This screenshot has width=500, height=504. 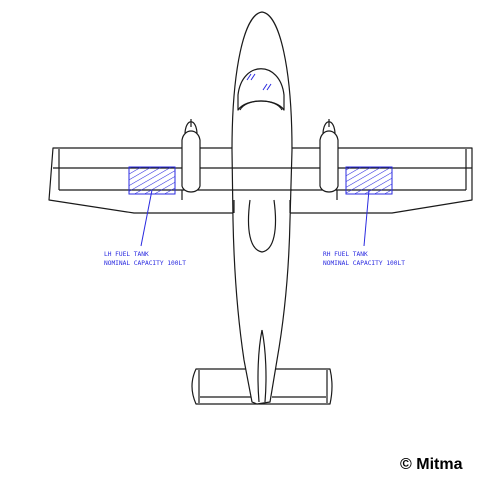 I want to click on fuselage, so click(x=262, y=208).